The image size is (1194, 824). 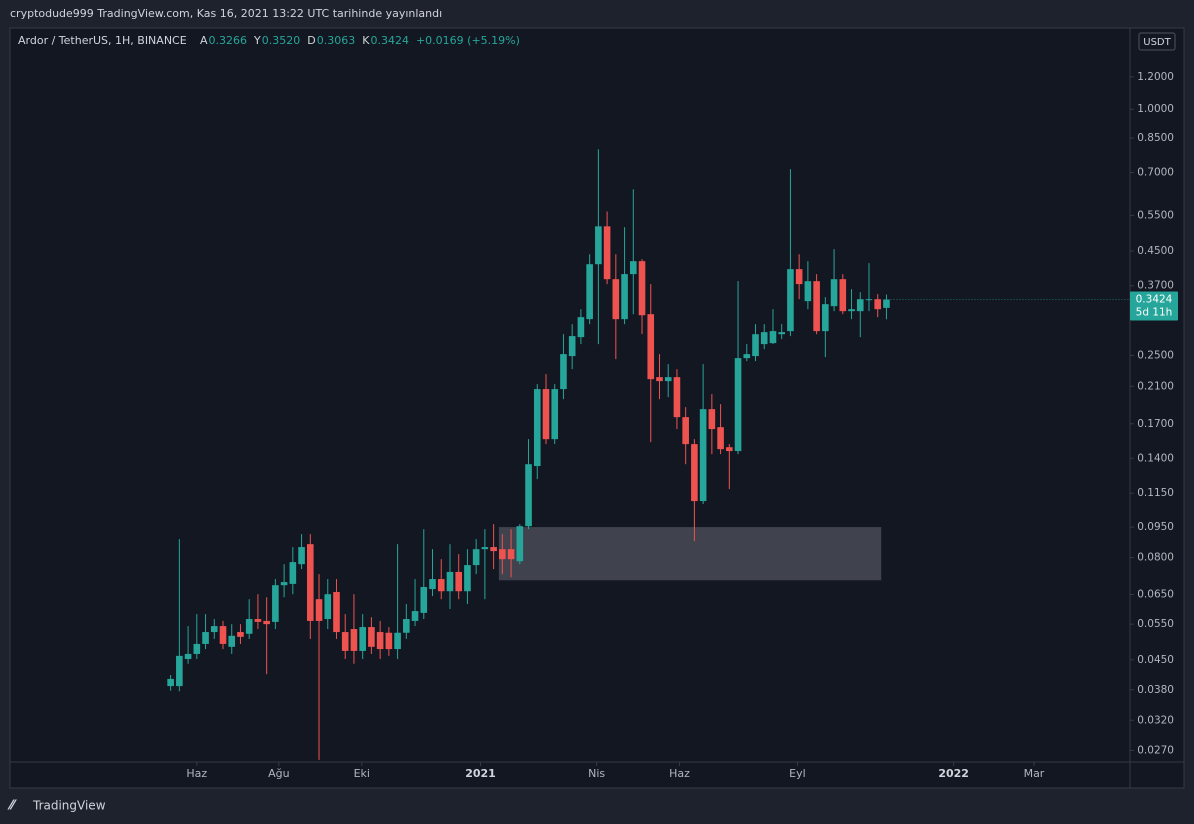 What do you see at coordinates (953, 773) in the screenshot?
I see `x-tick-label: 2022` at bounding box center [953, 773].